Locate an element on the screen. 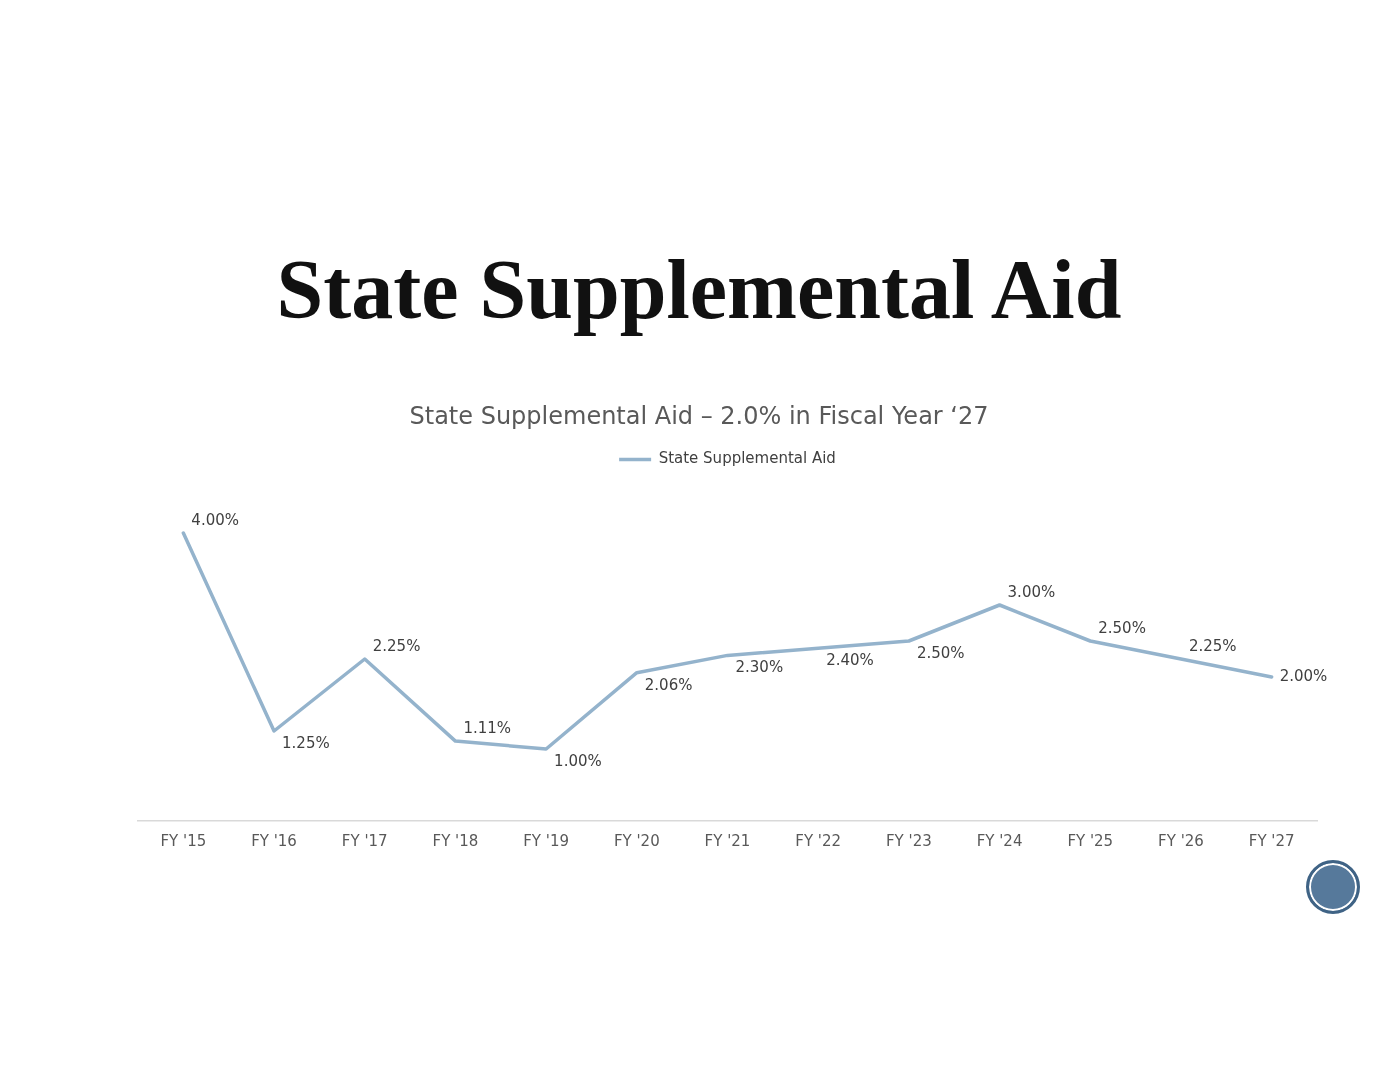 This screenshot has width=1398, height=1080. x-tick-label: FY '18 is located at coordinates (455, 840).